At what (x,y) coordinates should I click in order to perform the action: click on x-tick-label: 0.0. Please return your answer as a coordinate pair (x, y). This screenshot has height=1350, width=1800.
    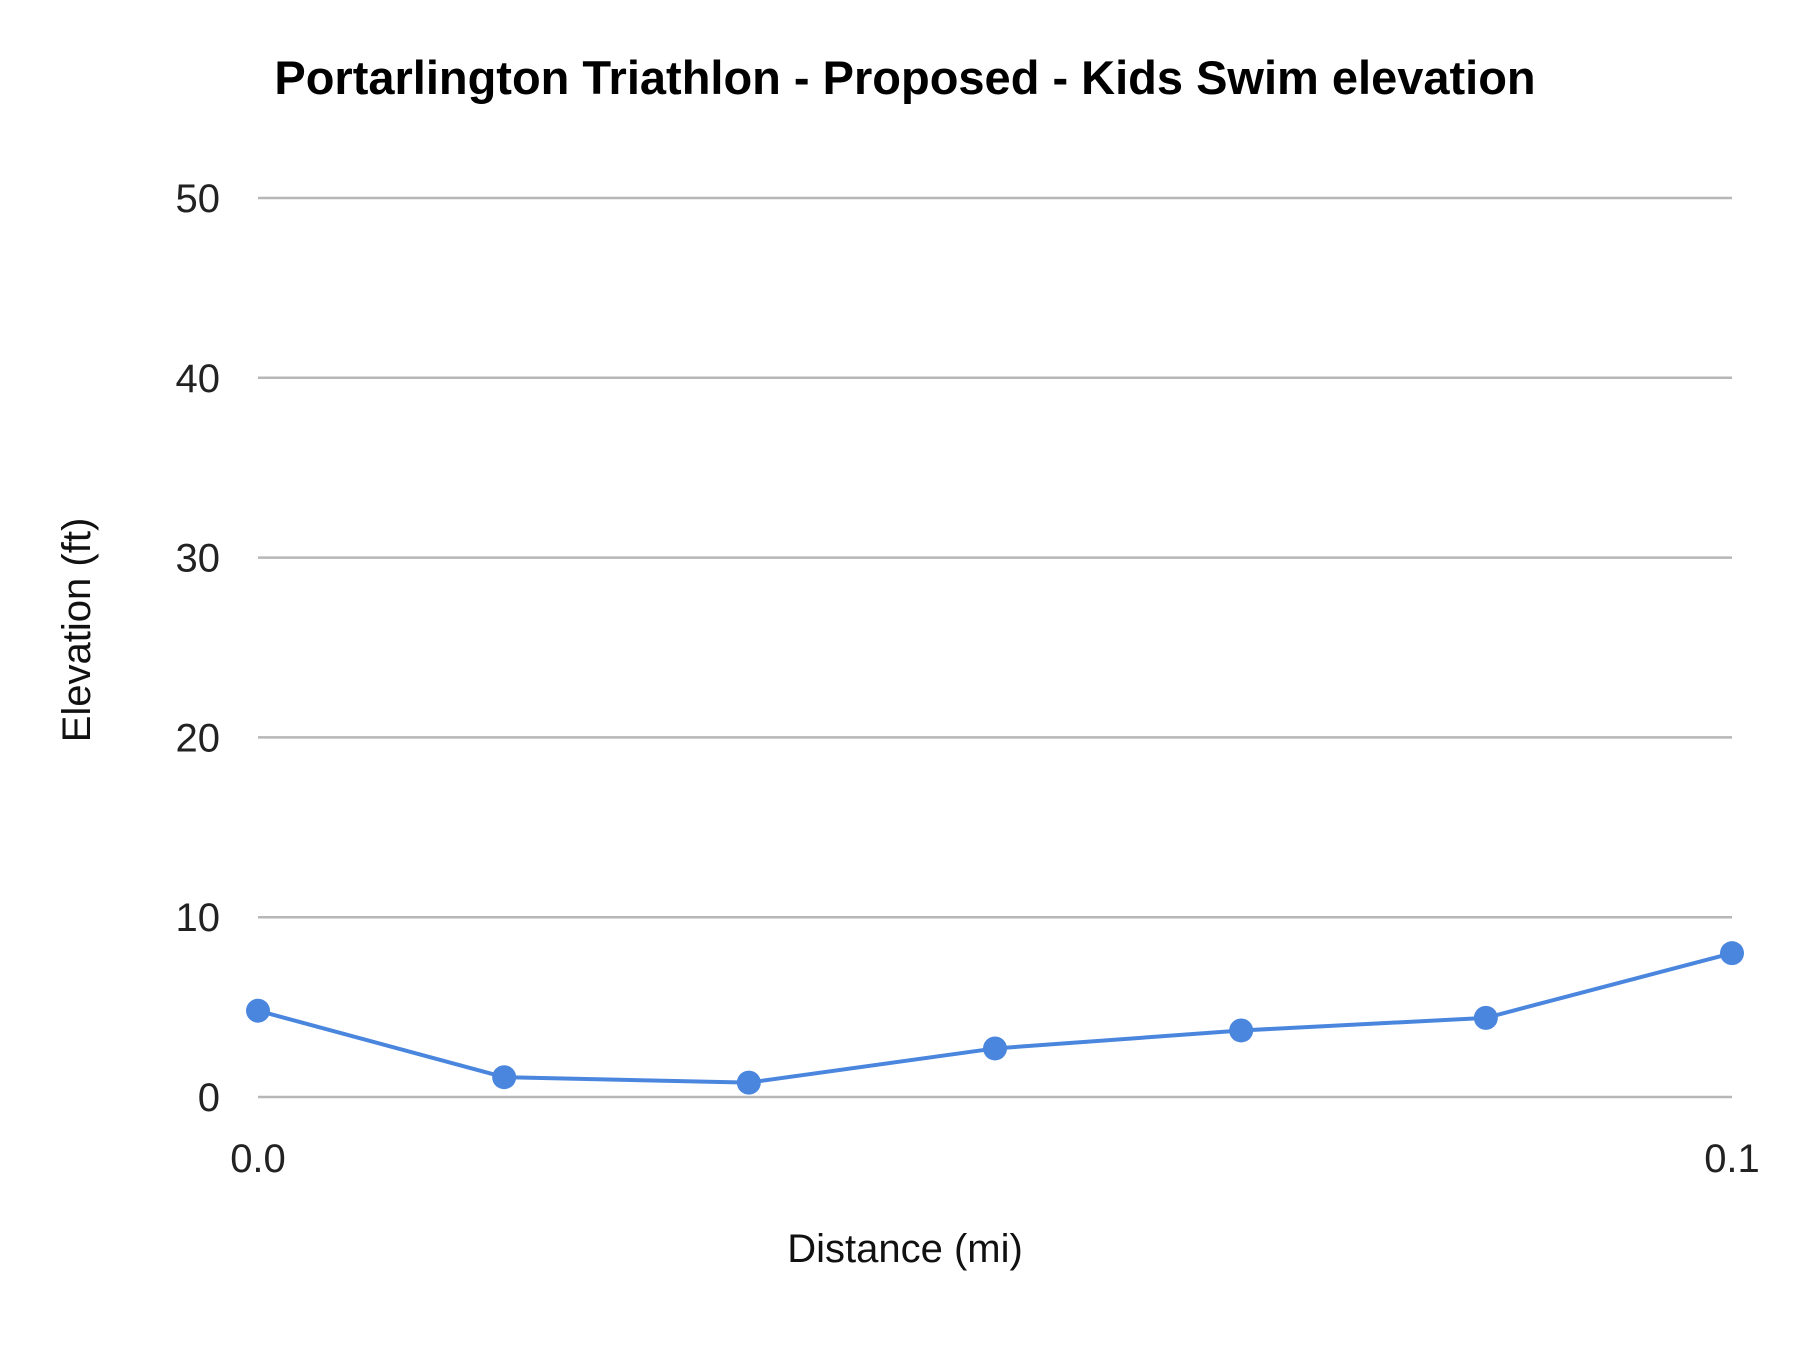
    Looking at the image, I should click on (258, 1159).